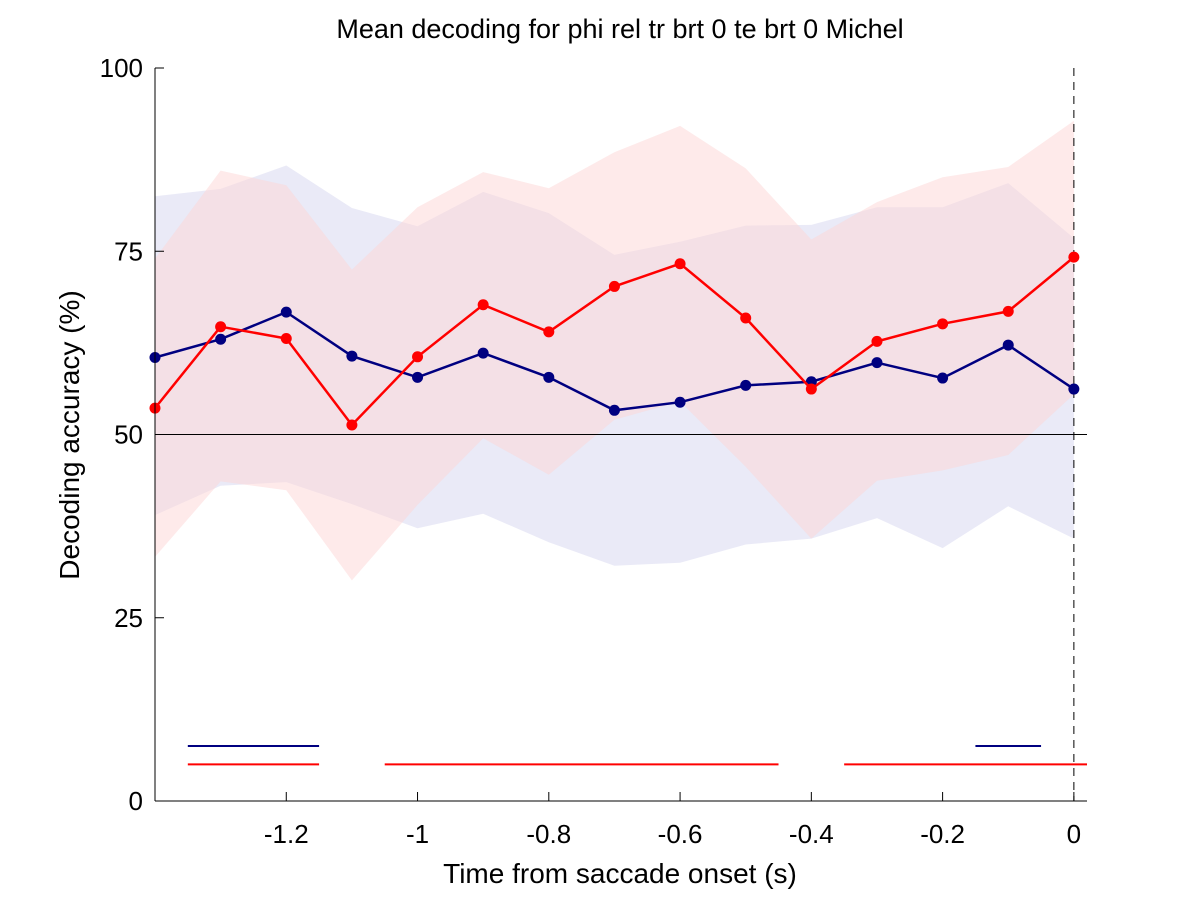 The image size is (1200, 900). Describe the element at coordinates (1074, 834) in the screenshot. I see `x-tick-label-7: 0` at that location.